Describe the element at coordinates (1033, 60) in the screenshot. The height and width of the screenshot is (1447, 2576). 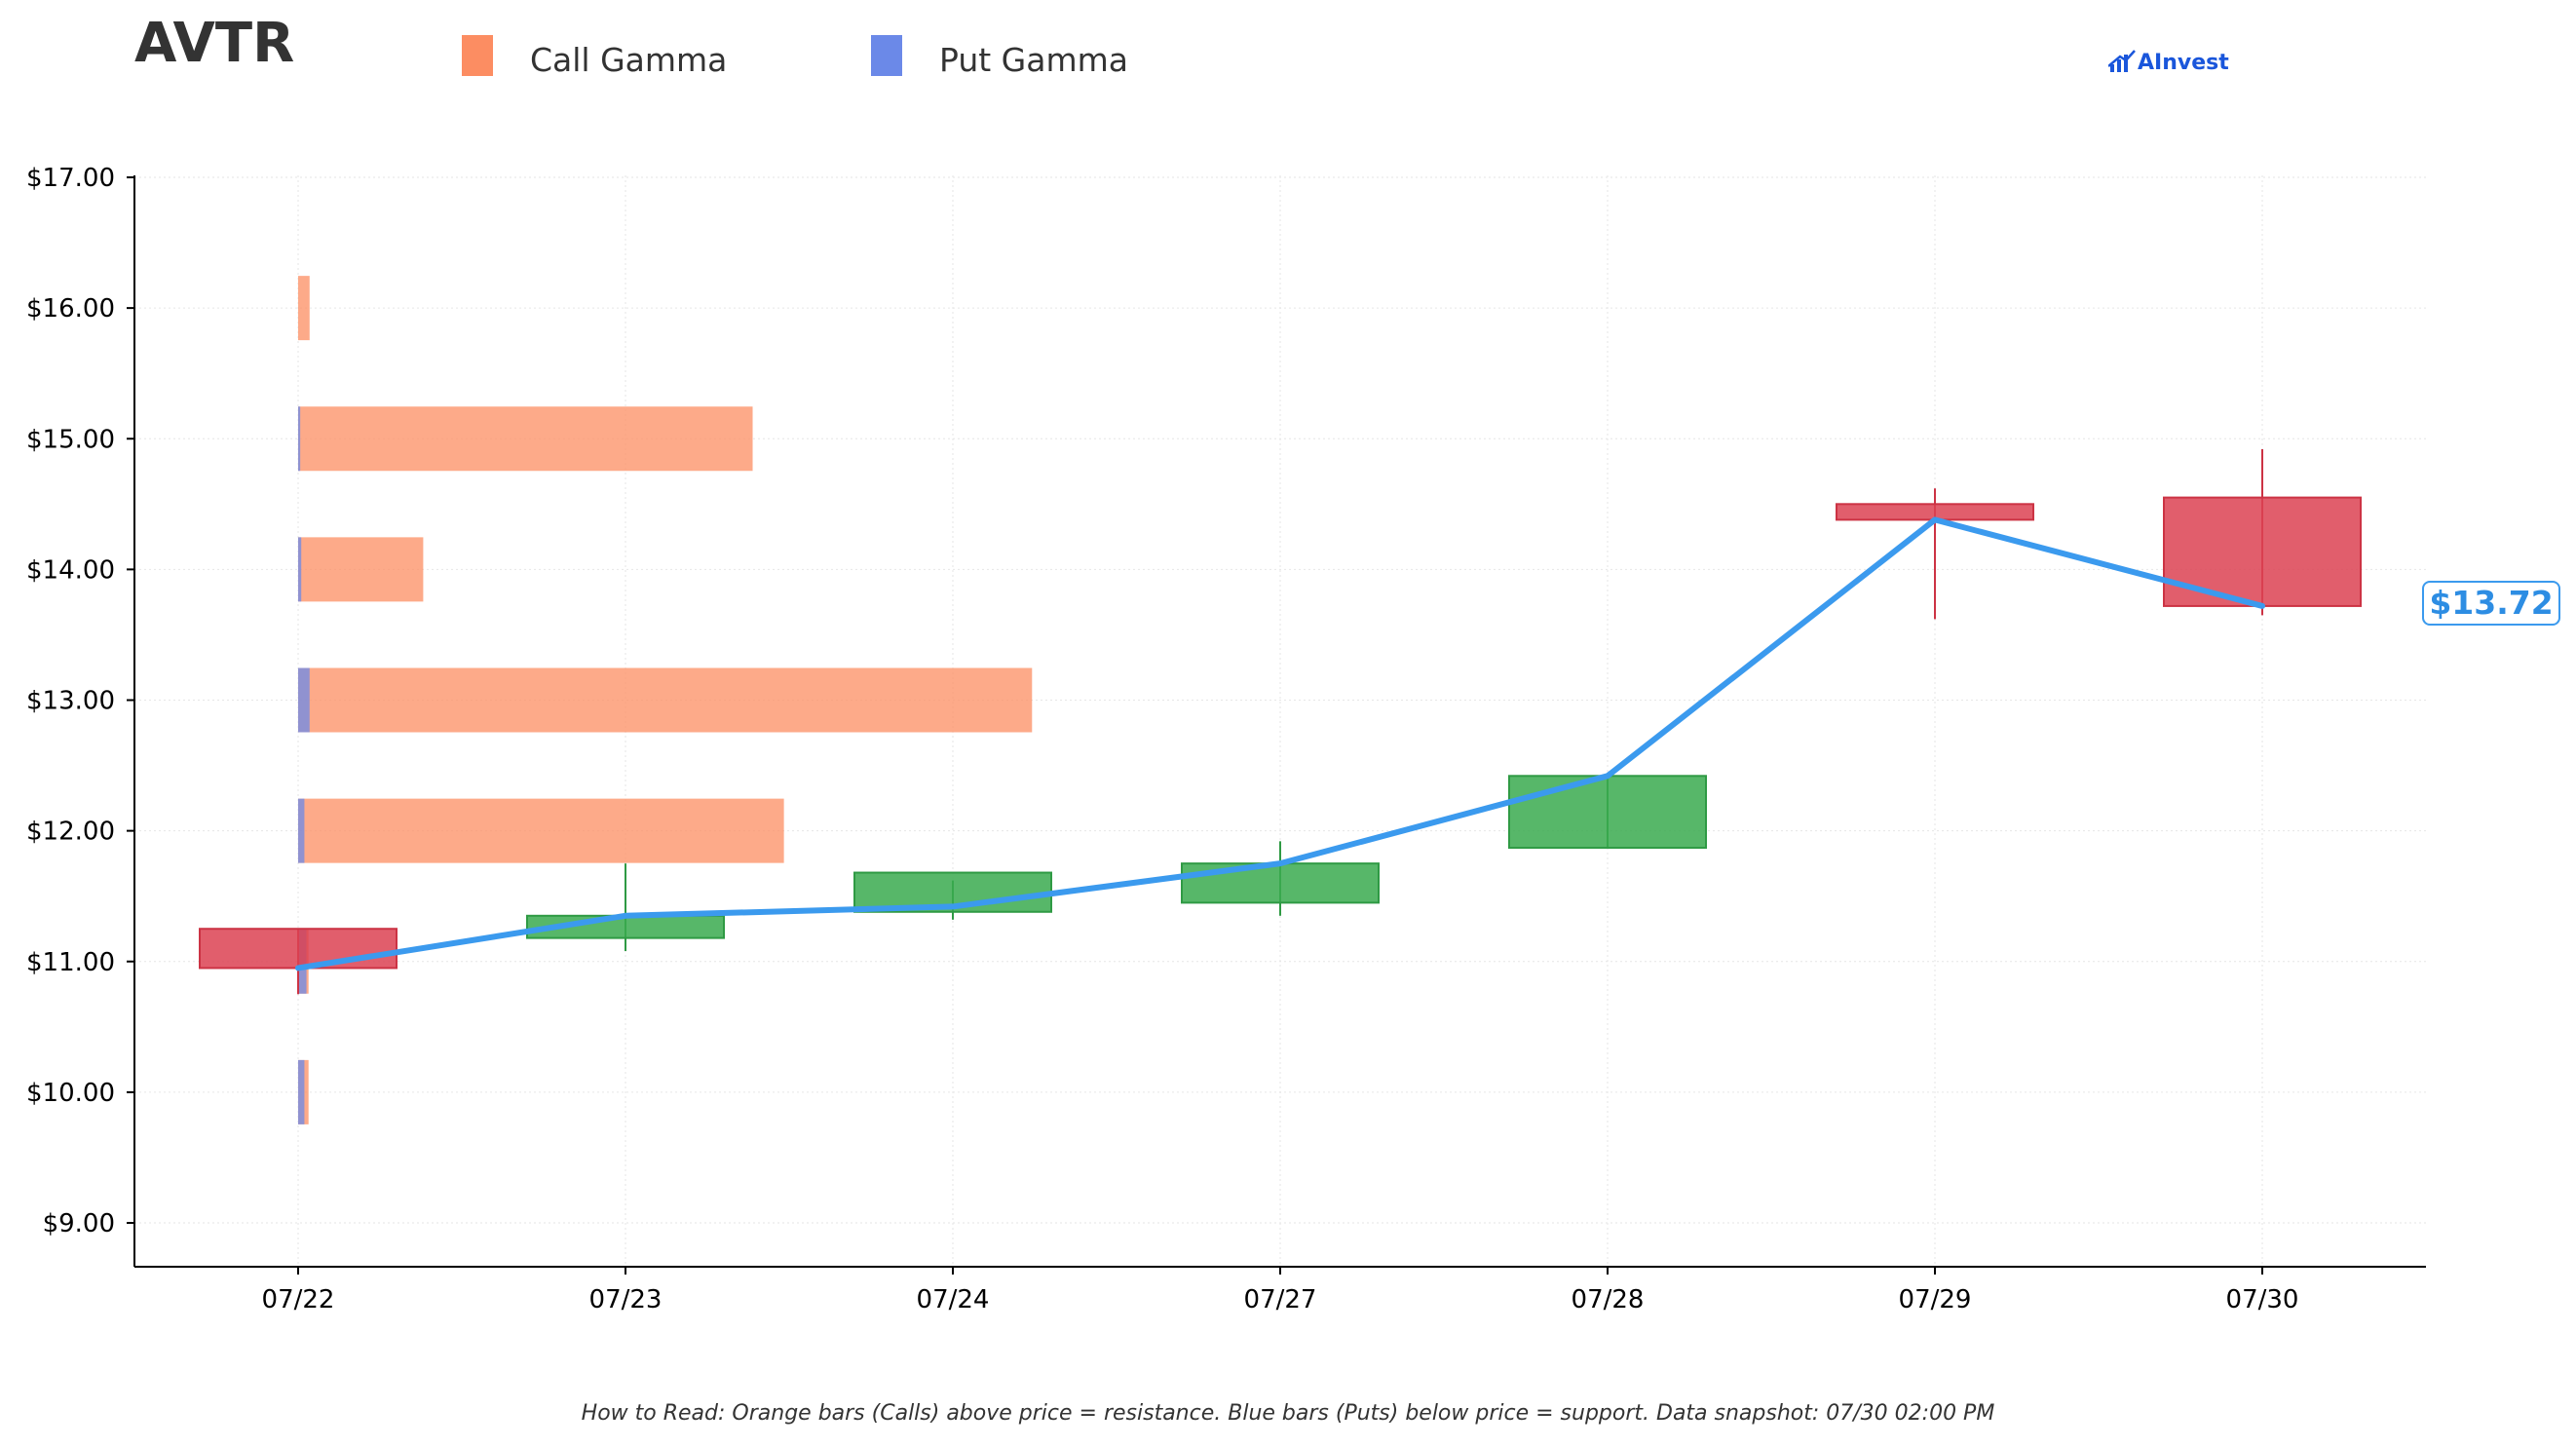
I see `put-gamma-label: Put Gamma` at that location.